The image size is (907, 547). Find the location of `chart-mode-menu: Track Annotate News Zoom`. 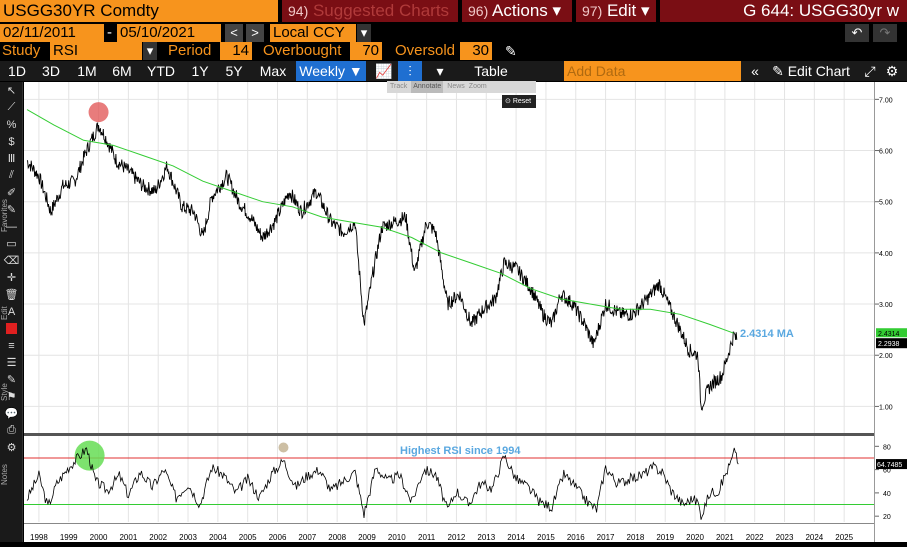

chart-mode-menu: Track Annotate News Zoom is located at coordinates (461, 87).